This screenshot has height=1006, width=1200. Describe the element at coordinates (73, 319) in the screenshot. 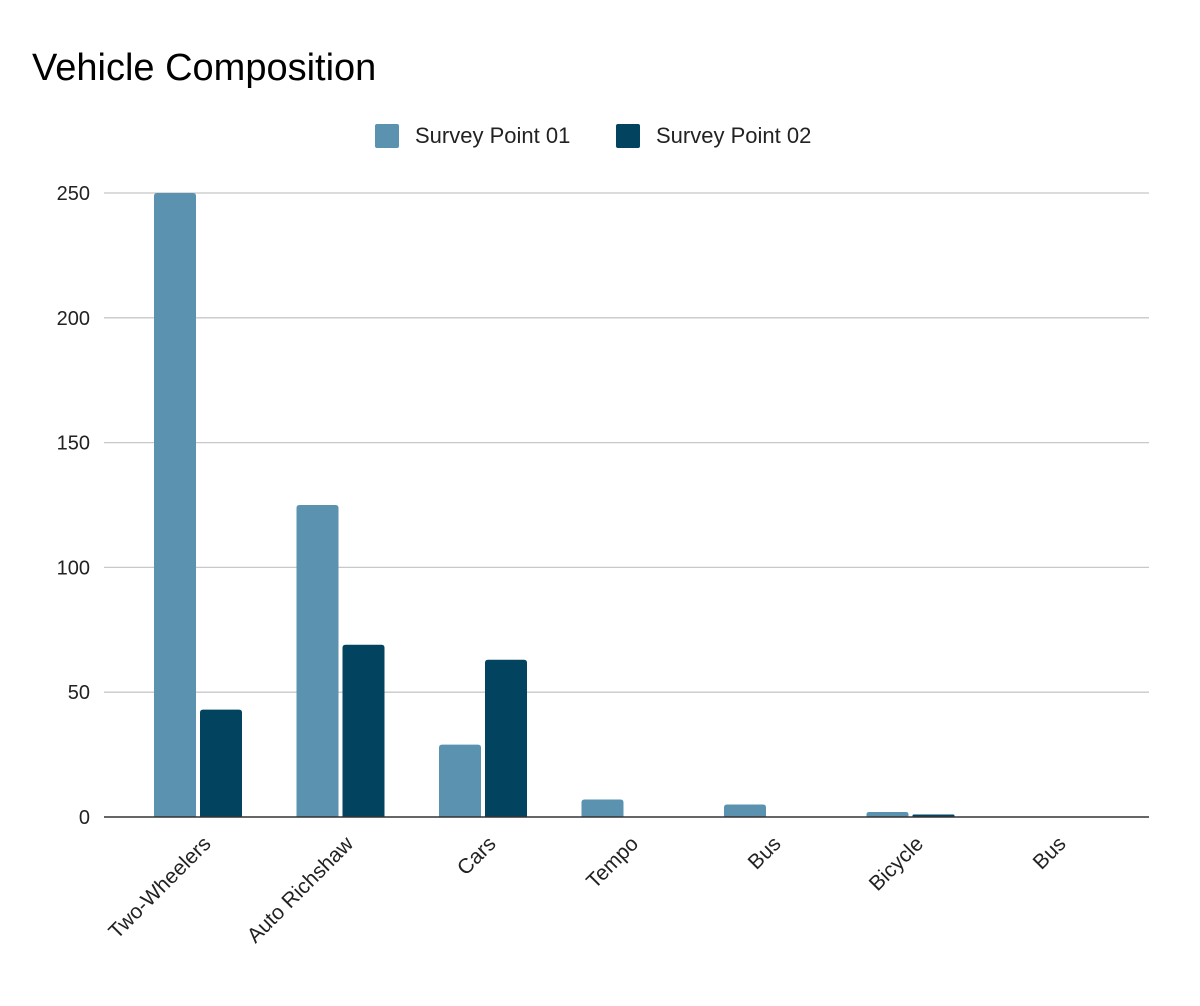

I see `y-tick-label-200: 200` at that location.